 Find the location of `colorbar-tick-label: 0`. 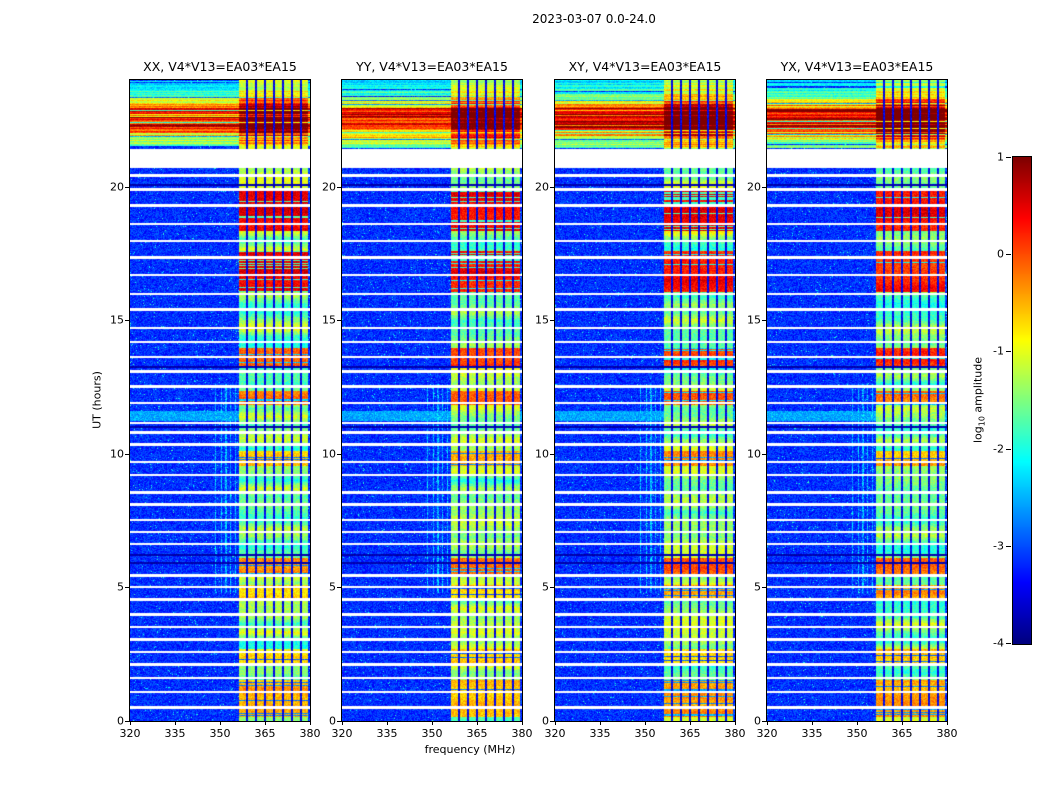

colorbar-tick-label: 0 is located at coordinates (1000, 254).